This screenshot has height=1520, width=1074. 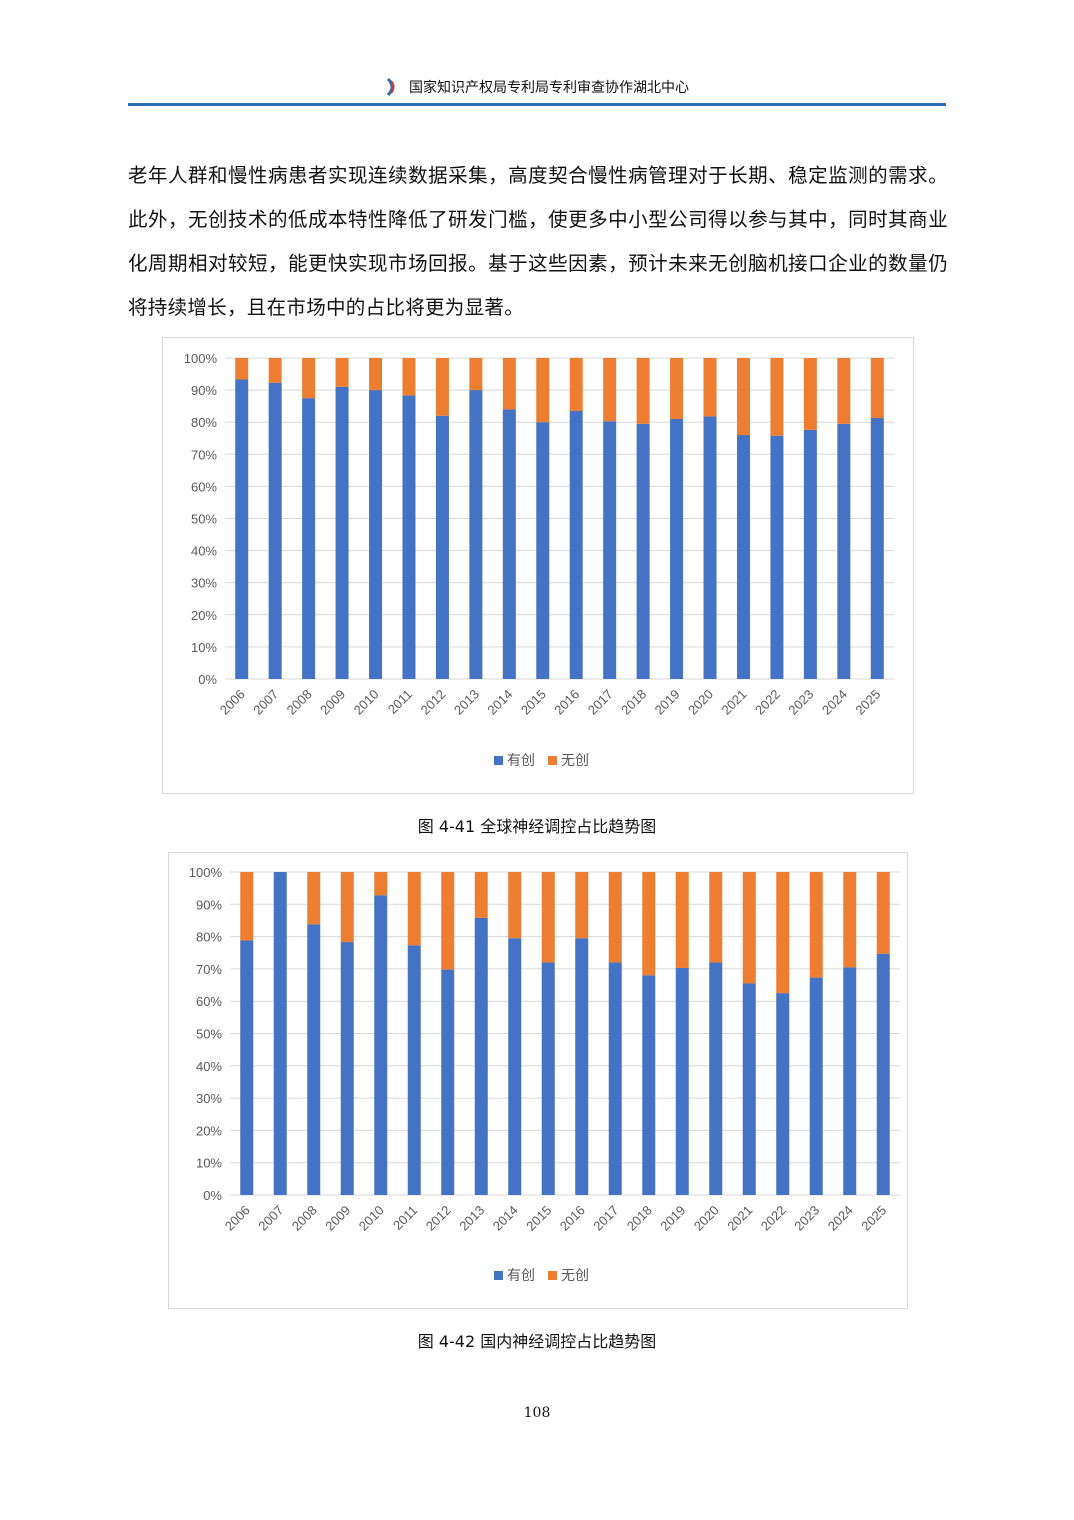 I want to click on legend-swatch-invasive, so click(x=498, y=1275).